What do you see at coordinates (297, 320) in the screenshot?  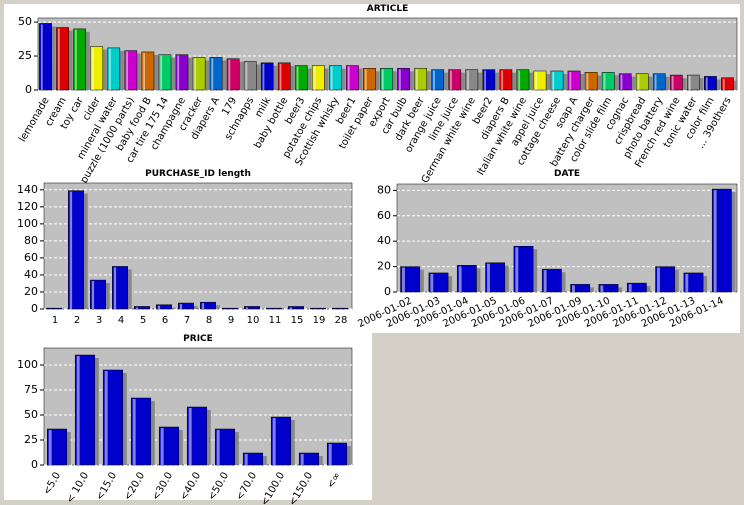 I see `x-tick-label: 15` at bounding box center [297, 320].